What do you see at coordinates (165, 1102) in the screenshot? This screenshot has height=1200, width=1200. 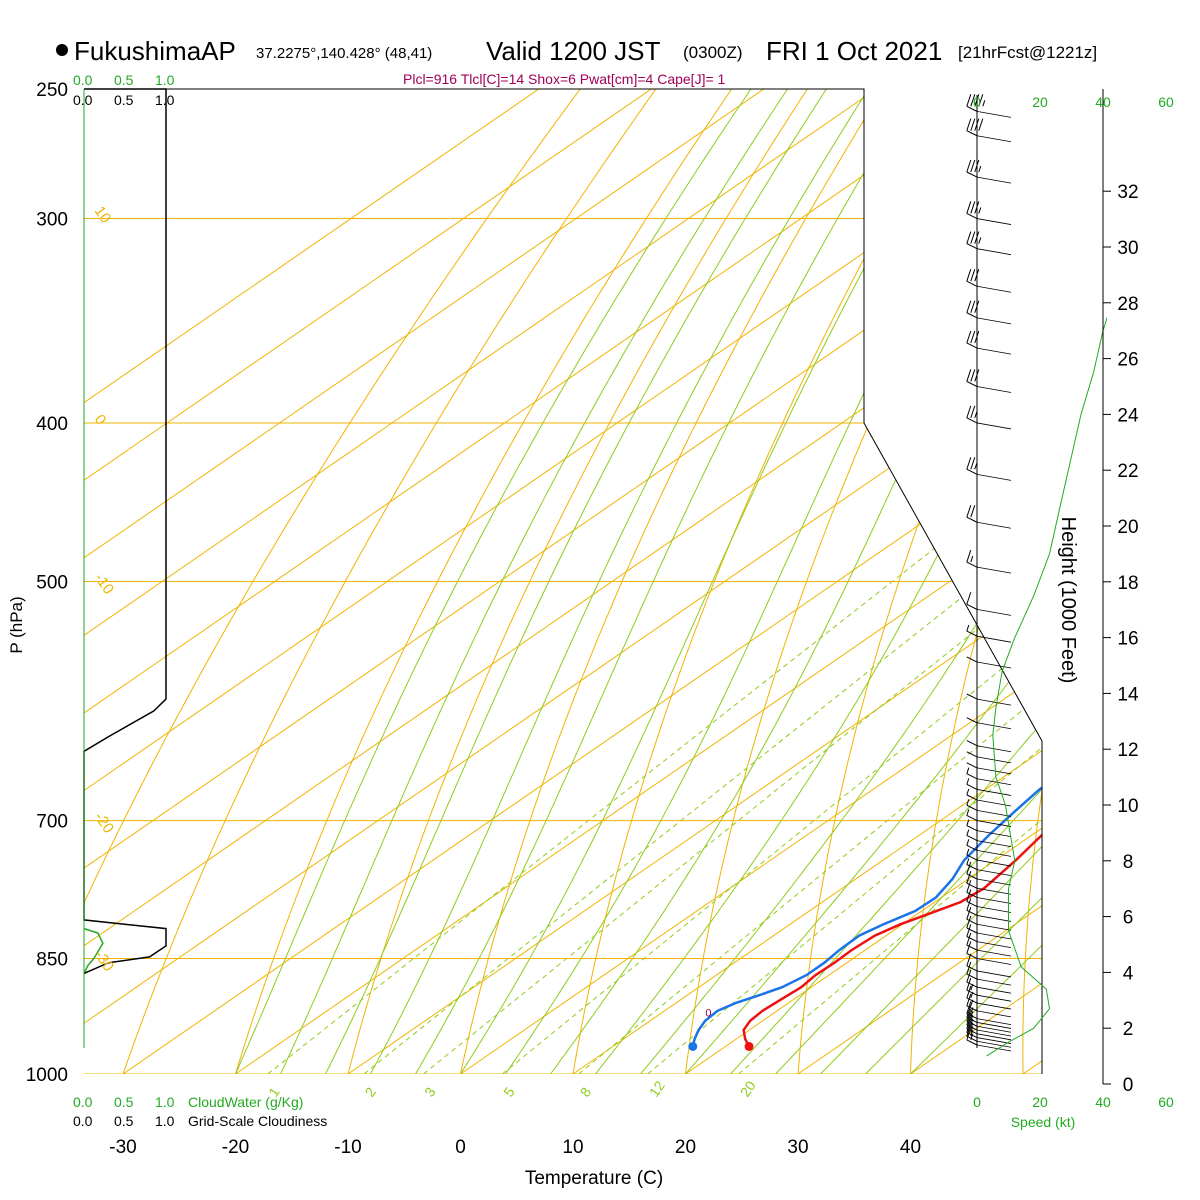 I see `cloudwater-tick-1-bottom: 1.0` at bounding box center [165, 1102].